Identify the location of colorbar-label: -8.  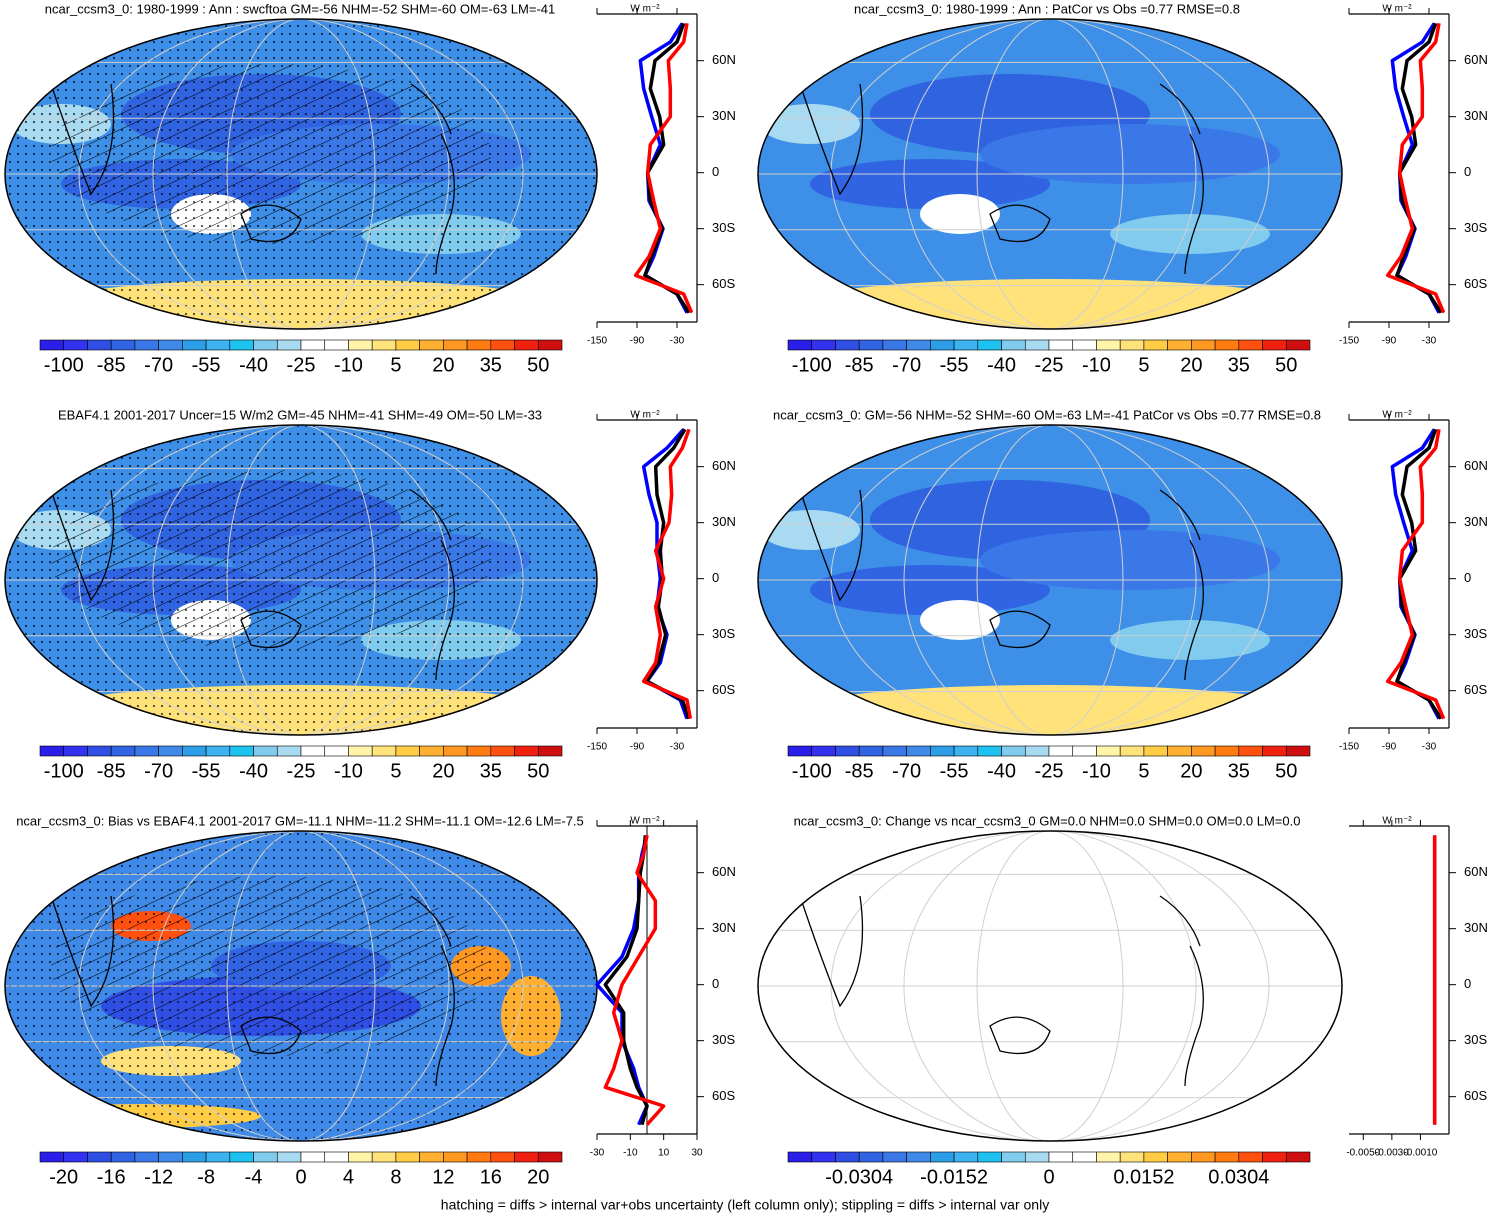
(206, 1177).